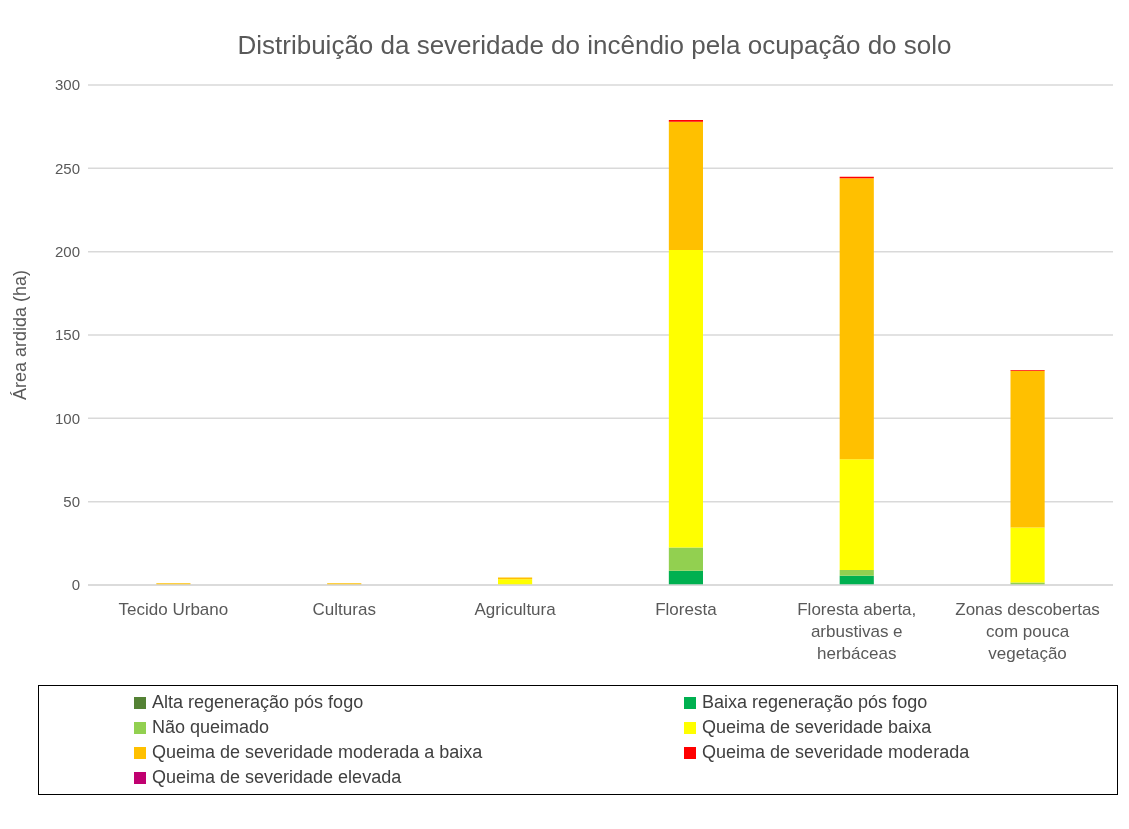  I want to click on x-tick-label: Culturas, so click(344, 609).